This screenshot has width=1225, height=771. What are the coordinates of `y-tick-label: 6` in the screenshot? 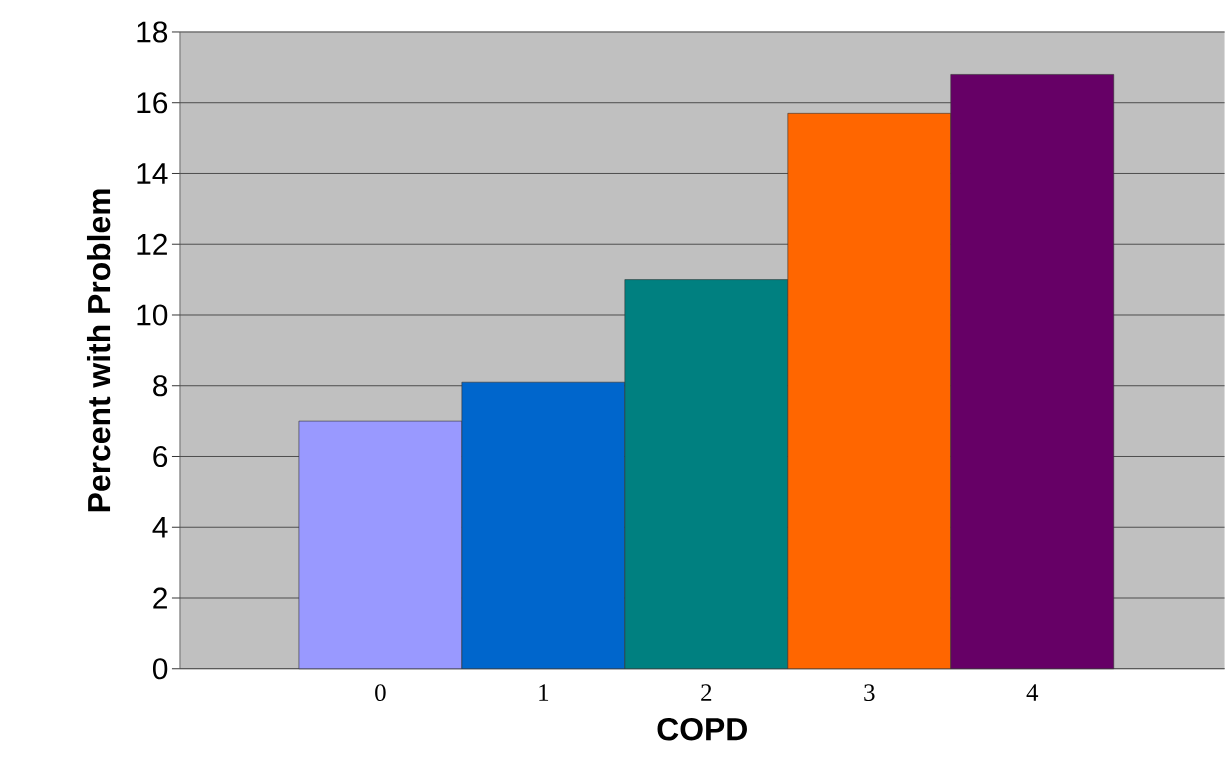 It's located at (160, 457).